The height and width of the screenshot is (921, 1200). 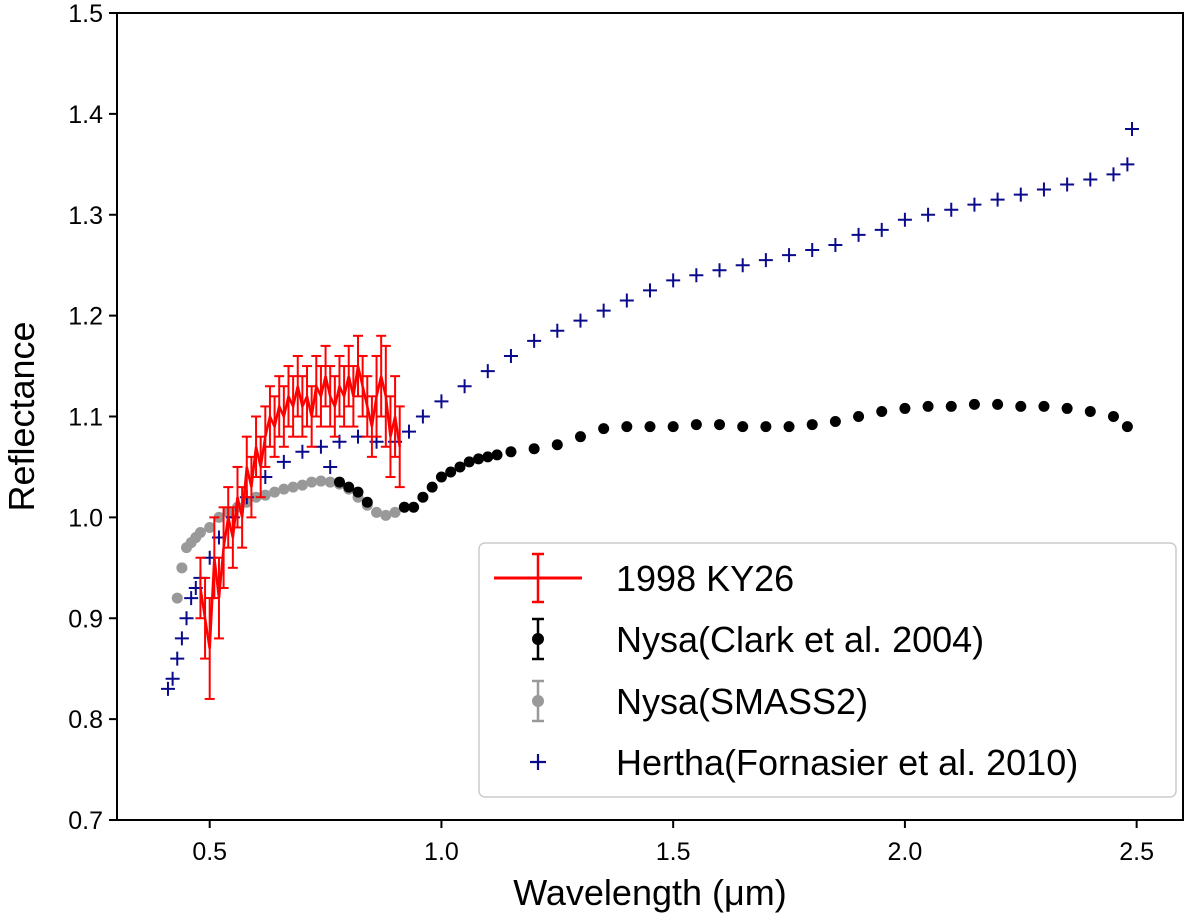 I want to click on y-tick-label: 1.2, so click(x=85, y=317).